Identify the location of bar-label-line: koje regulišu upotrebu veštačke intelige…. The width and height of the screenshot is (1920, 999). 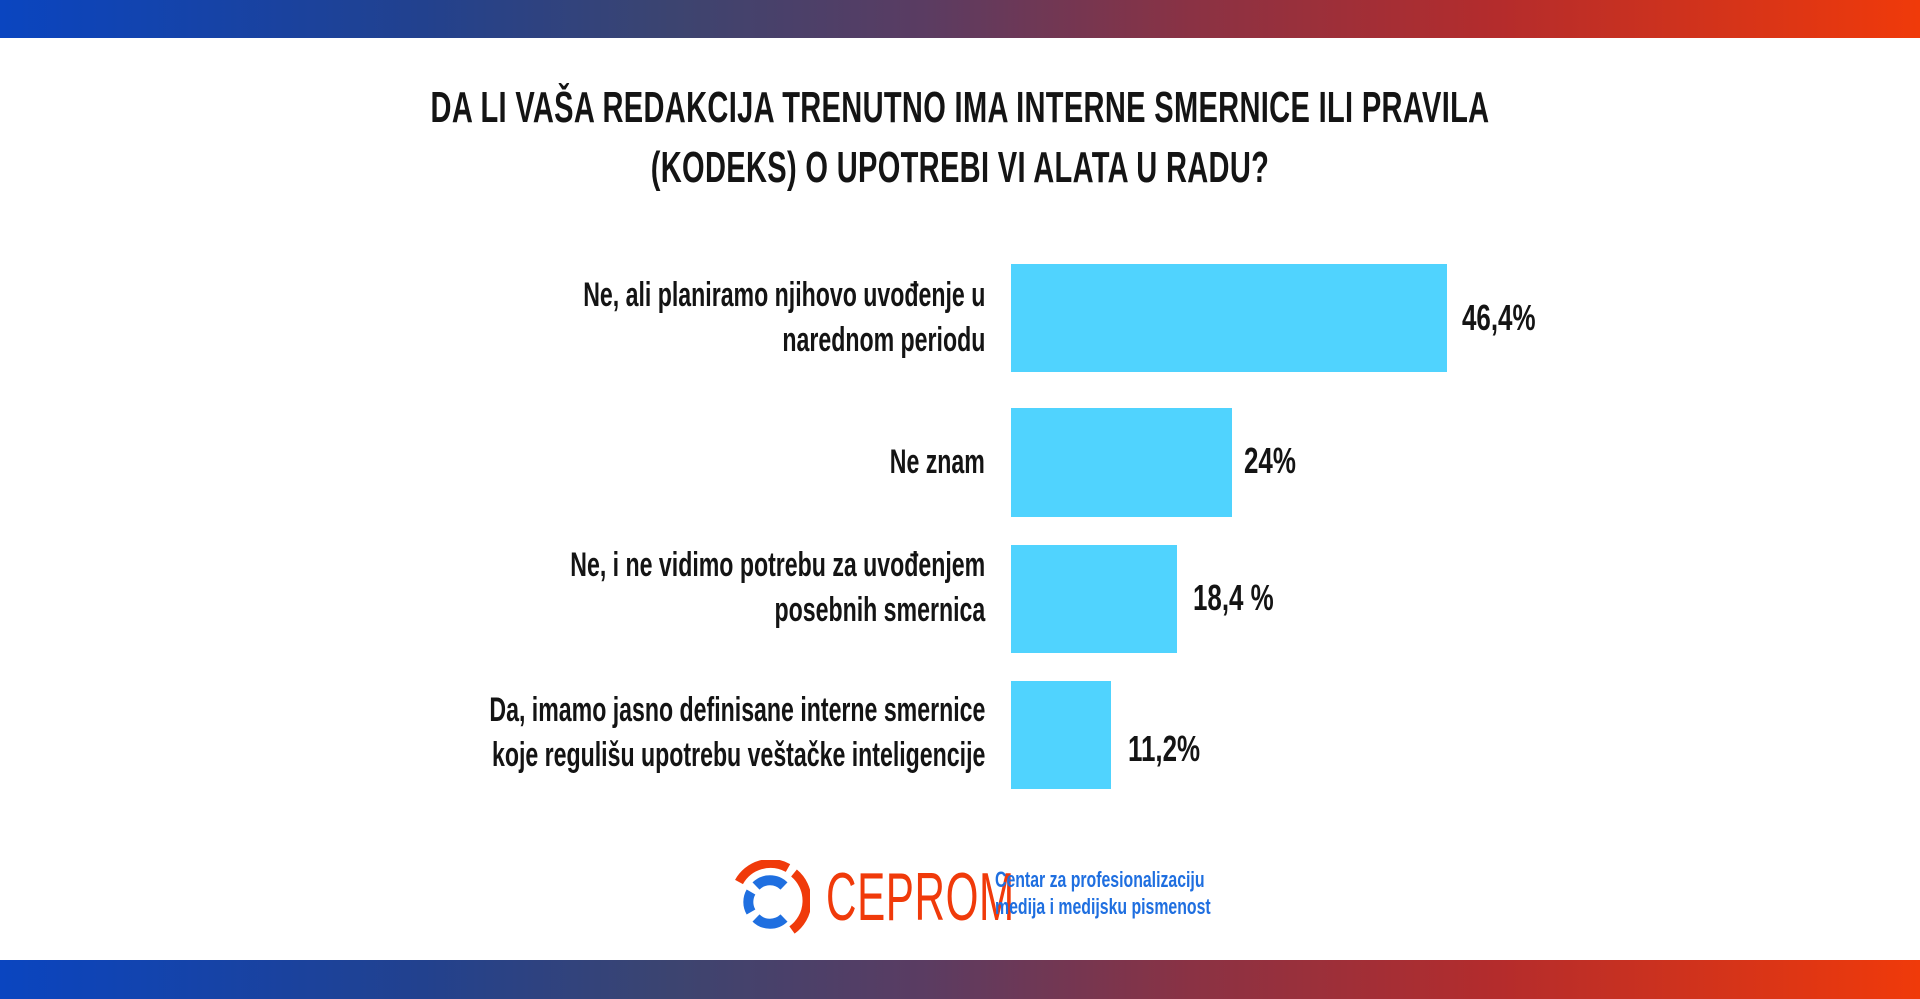
(738, 755).